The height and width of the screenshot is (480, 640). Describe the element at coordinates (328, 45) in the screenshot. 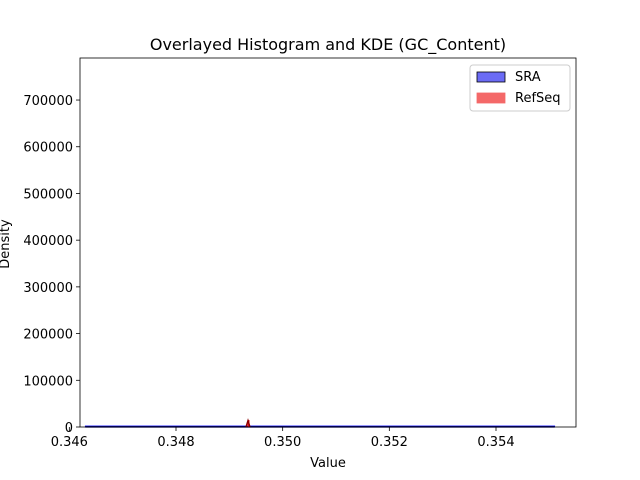

I see `chart-title: Overlayed Histogram and KDE (GC_Content)` at that location.